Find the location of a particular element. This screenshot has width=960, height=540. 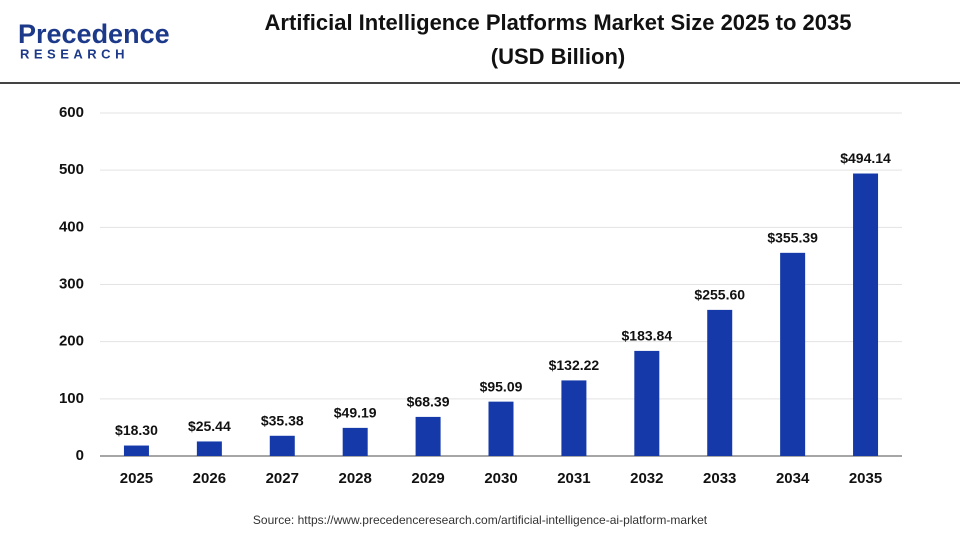

x-tick-label: 2030 is located at coordinates (500, 478).